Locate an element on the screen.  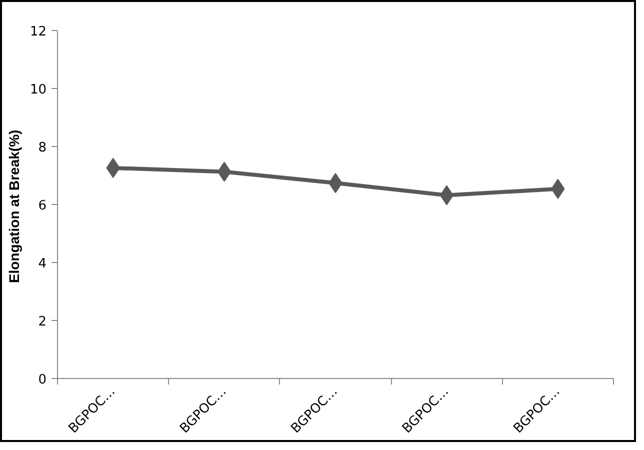
y-tick-label: 8 is located at coordinates (42, 148).